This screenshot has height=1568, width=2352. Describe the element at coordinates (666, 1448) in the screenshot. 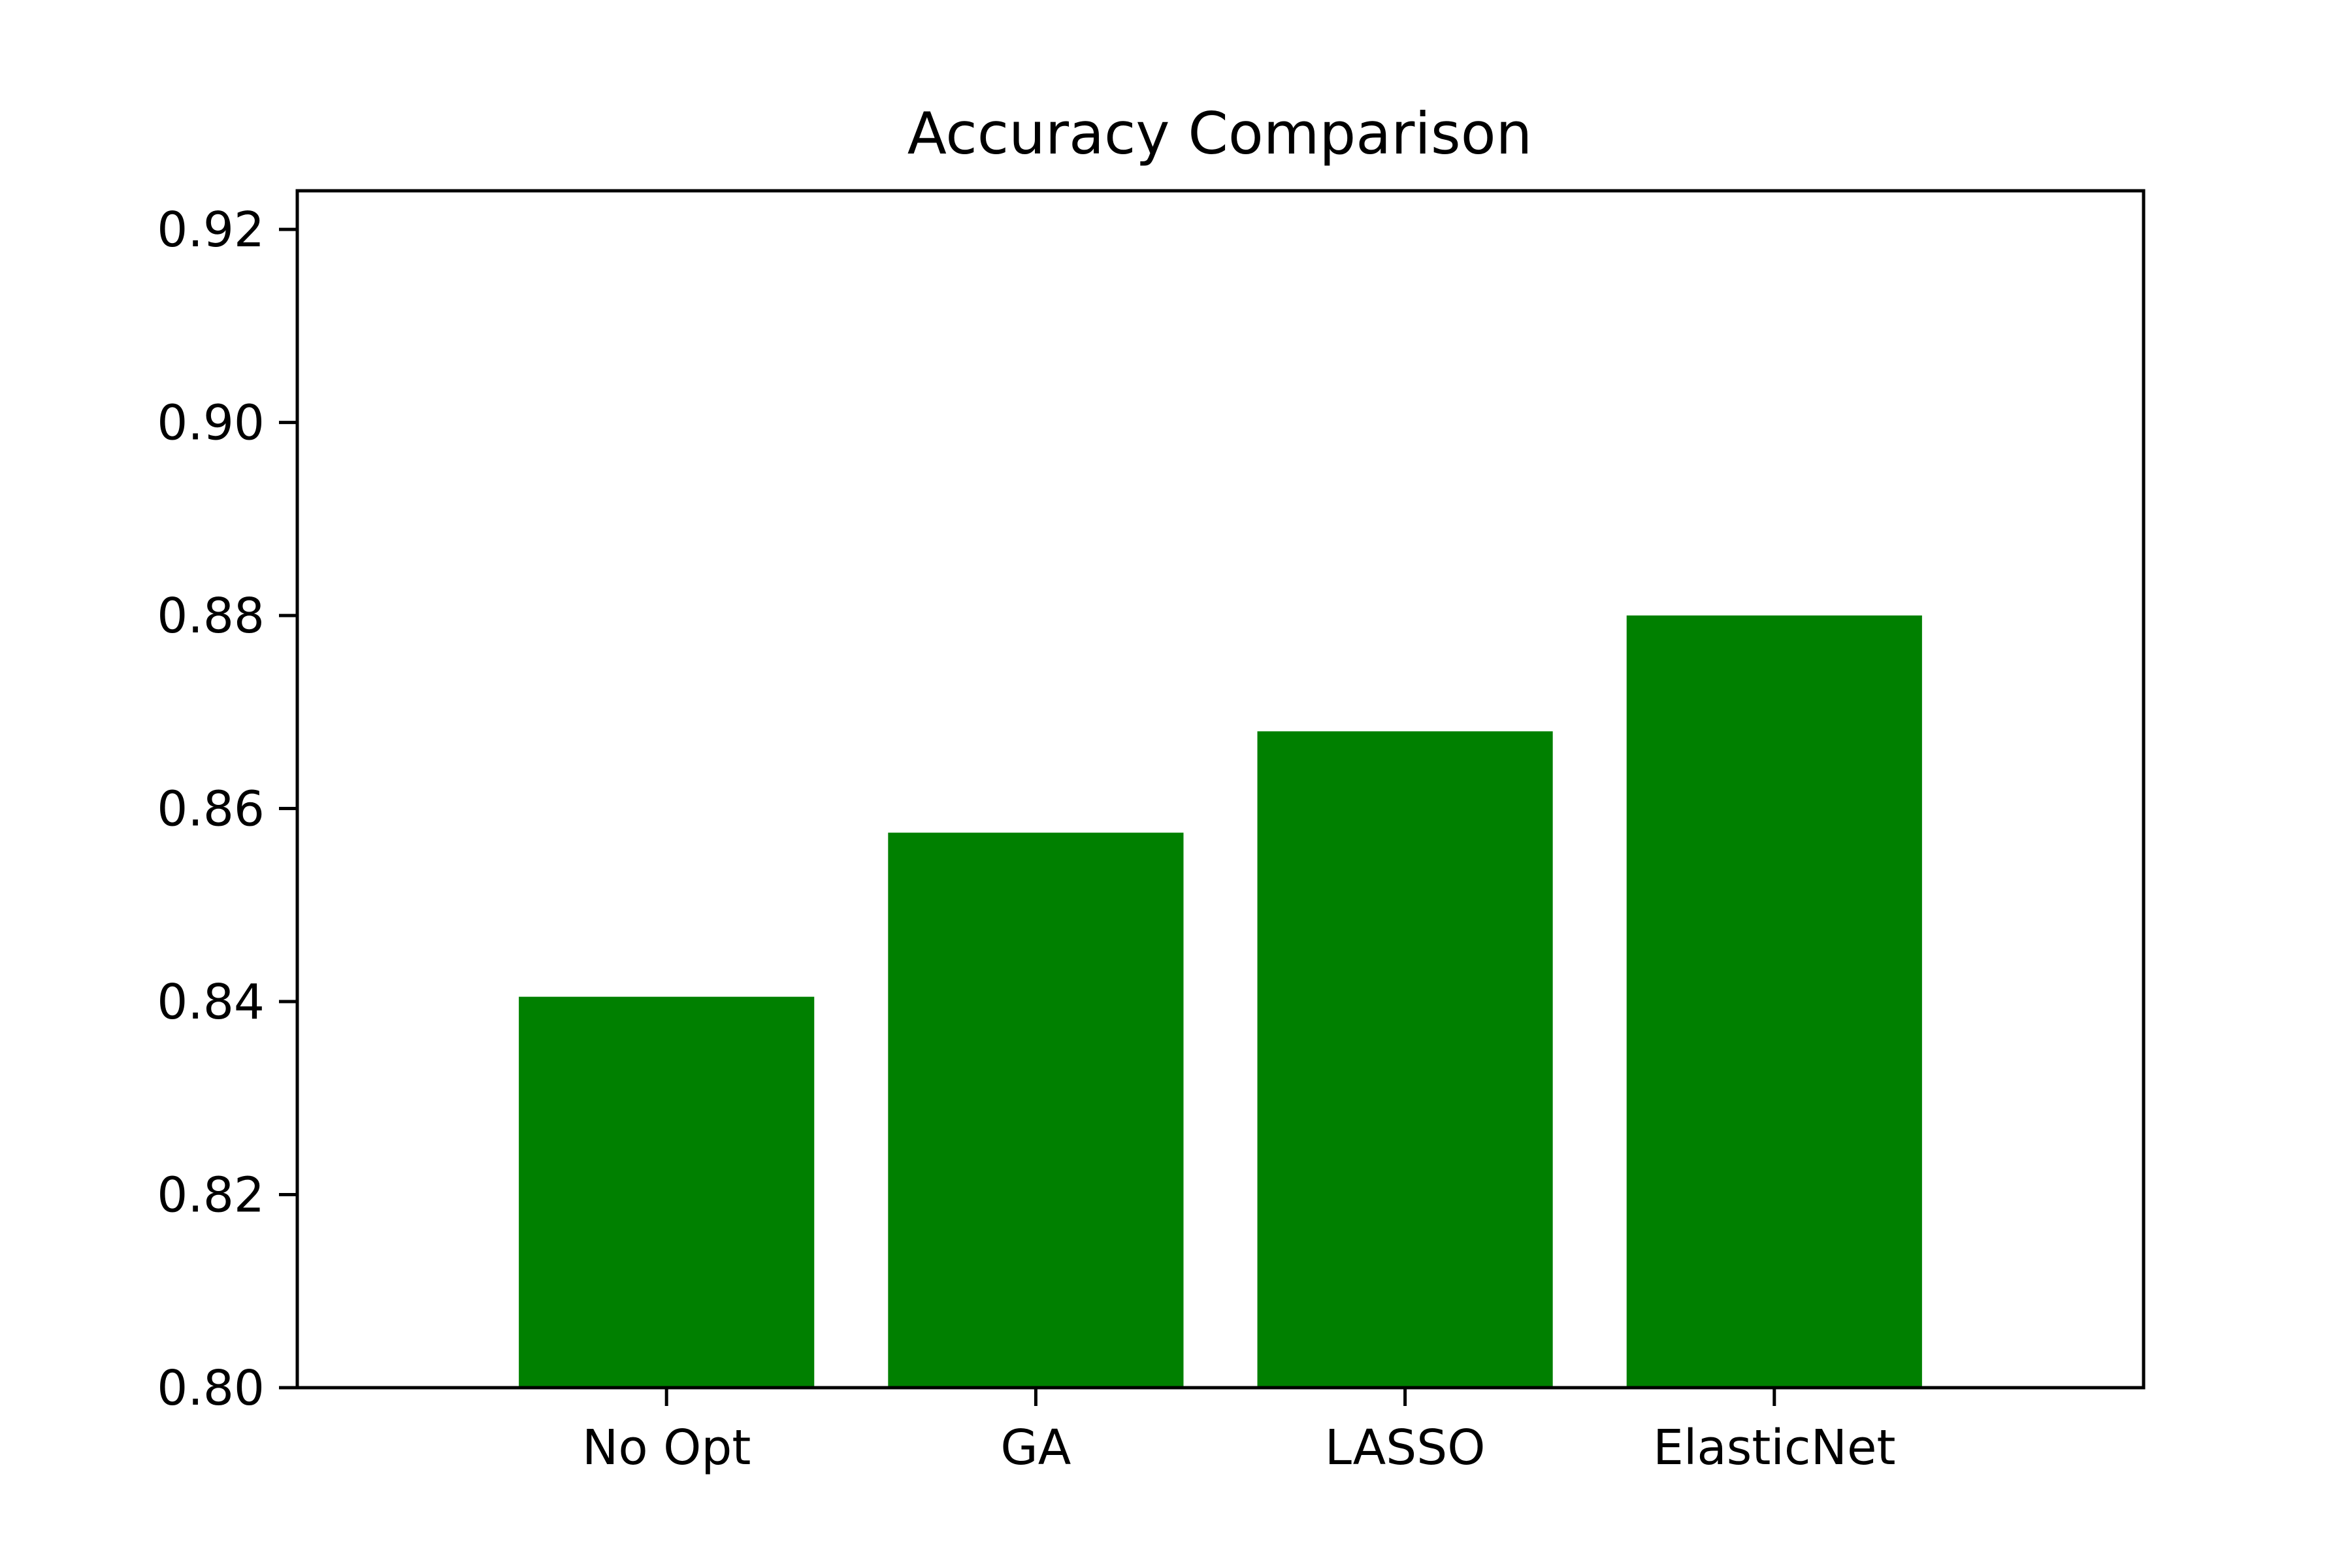

I see `x-tick-label: No Opt` at that location.